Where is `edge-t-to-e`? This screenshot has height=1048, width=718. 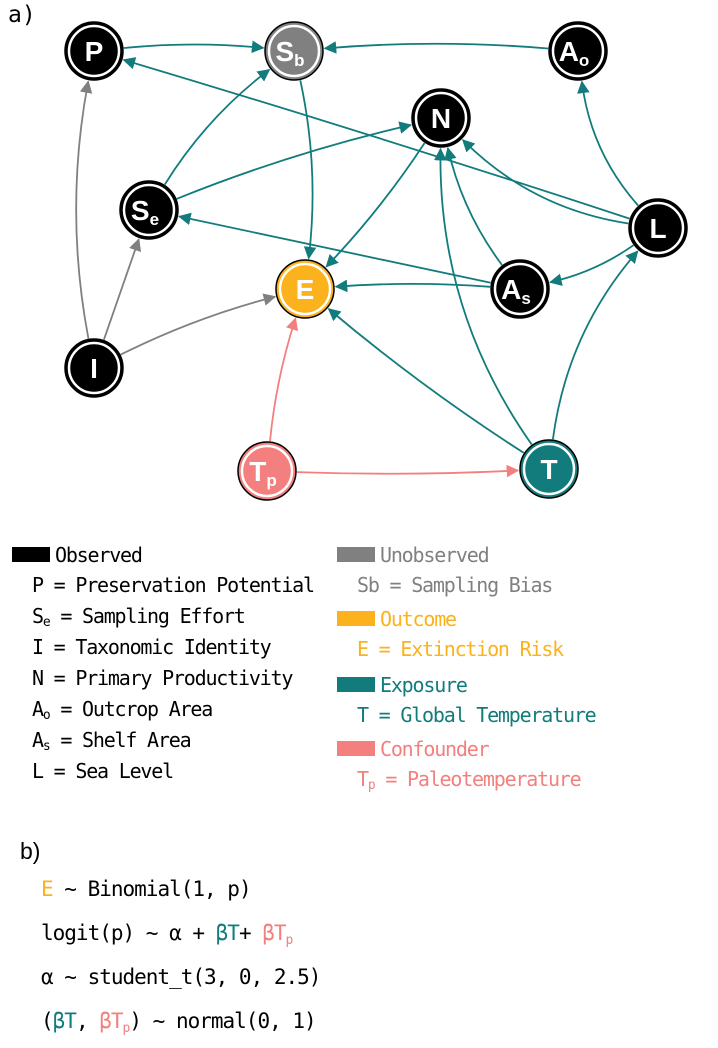
edge-t-to-e is located at coordinates (426, 381).